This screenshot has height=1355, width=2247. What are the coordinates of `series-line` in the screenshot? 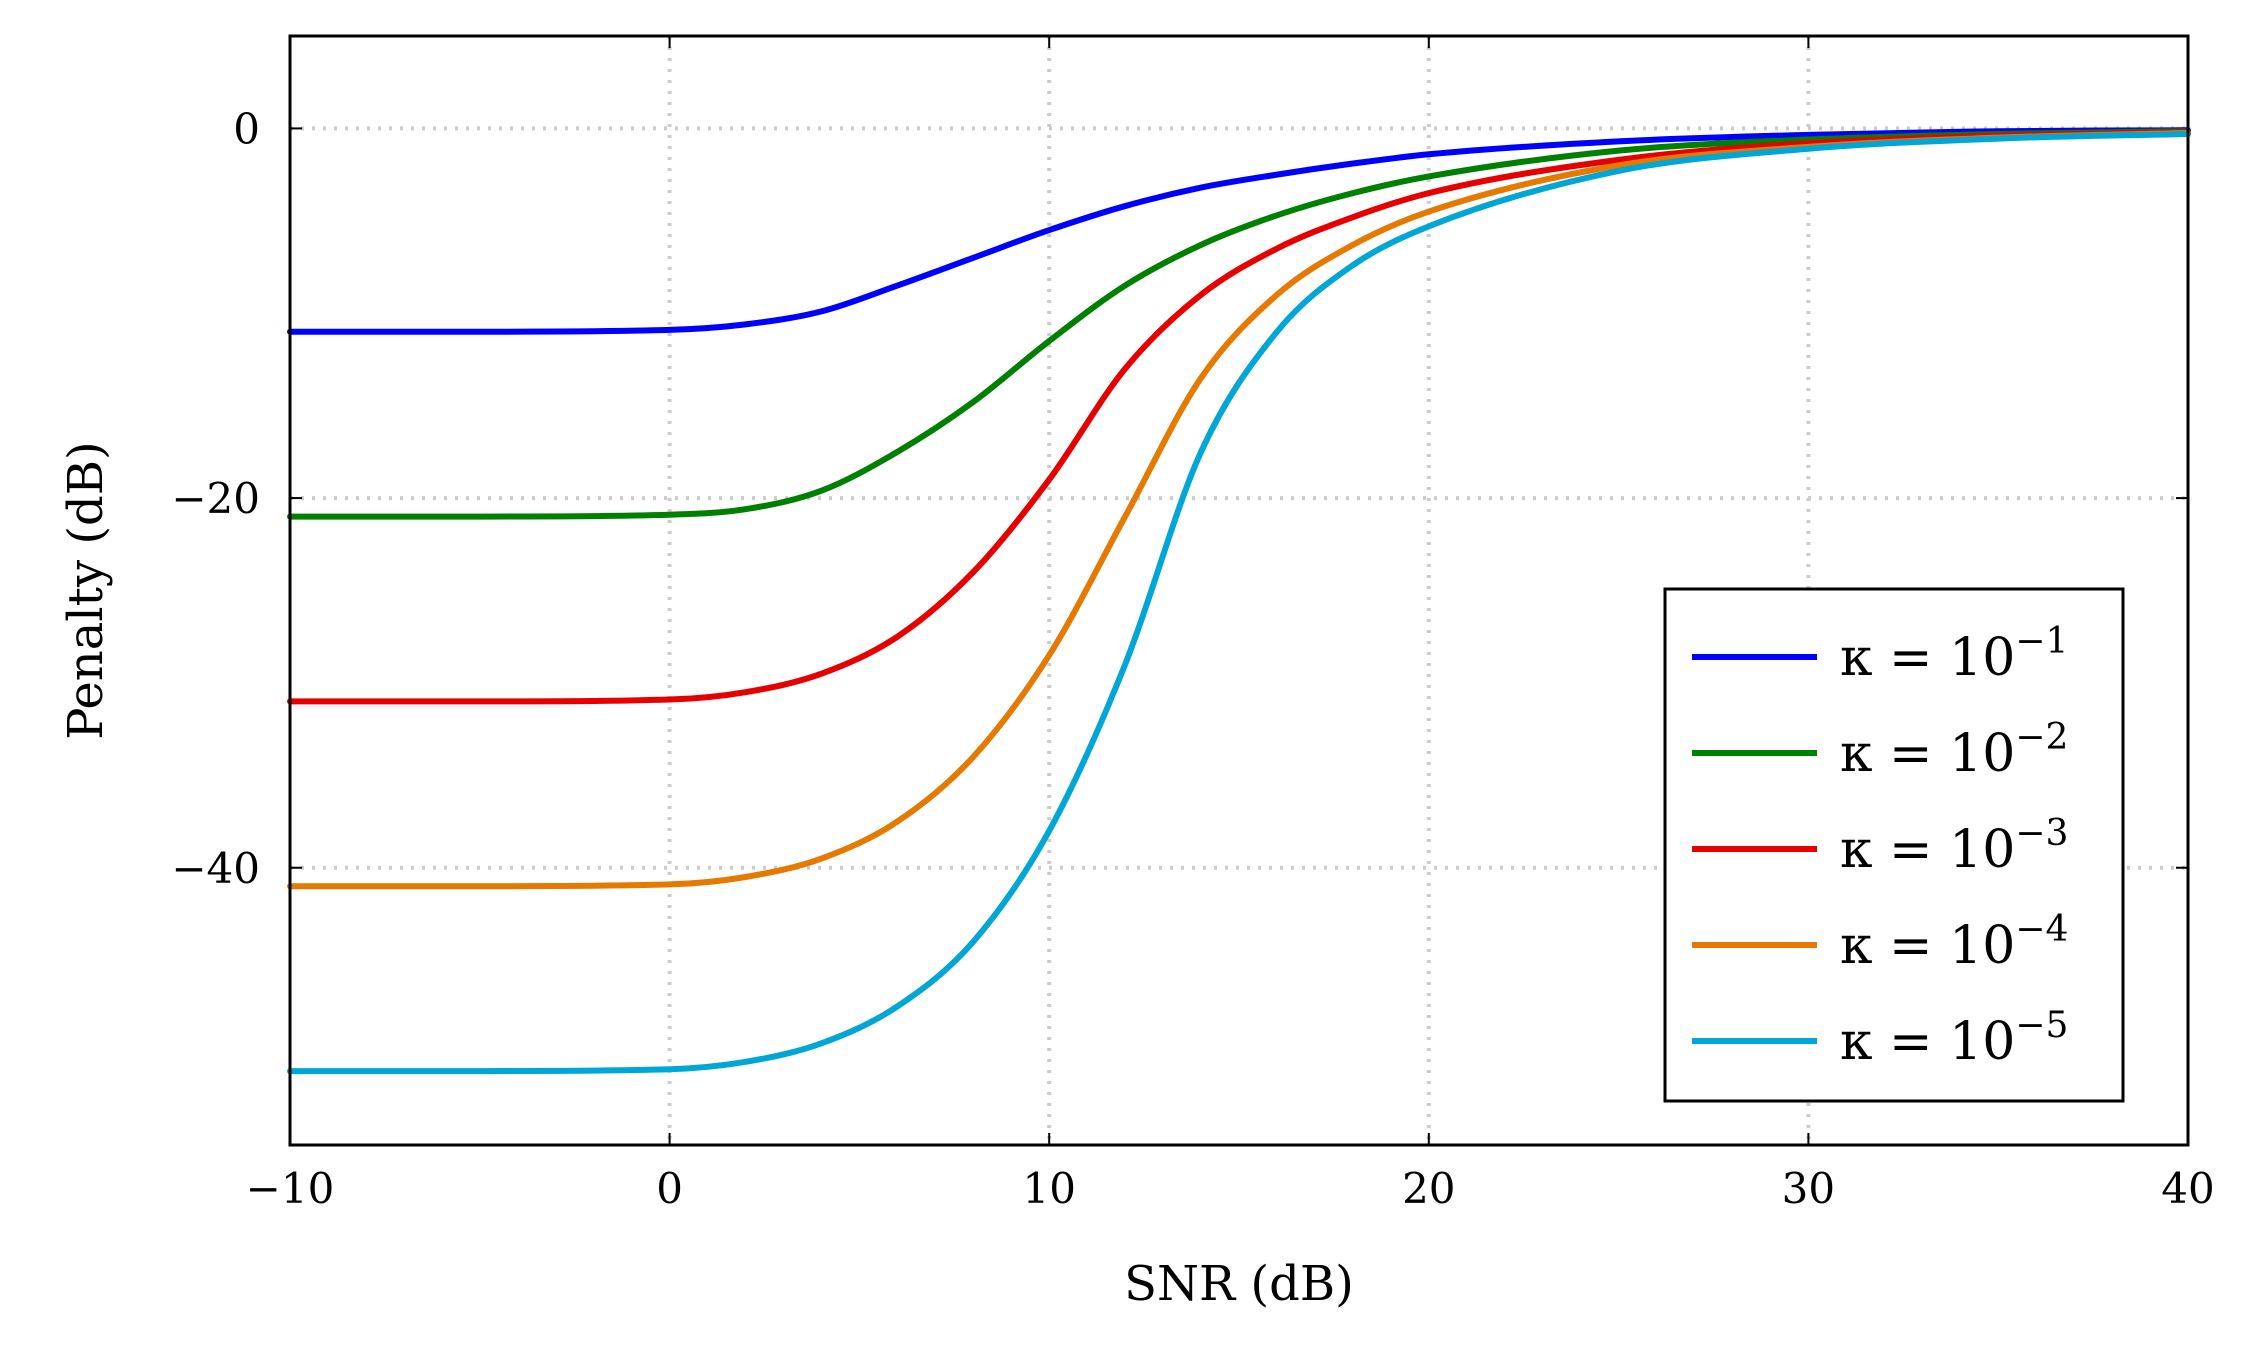 It's located at (1239, 231).